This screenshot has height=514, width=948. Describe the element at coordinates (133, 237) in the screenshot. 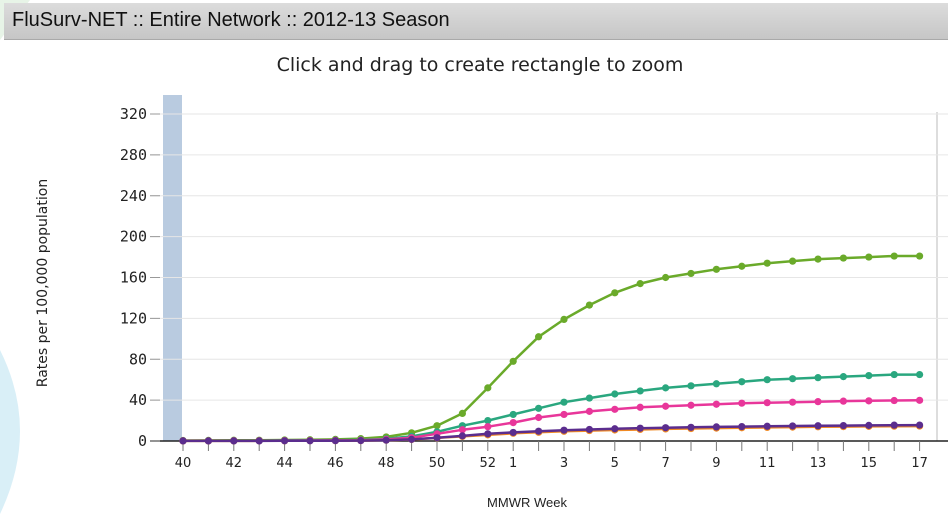

I see `y-tick-label: 200` at that location.